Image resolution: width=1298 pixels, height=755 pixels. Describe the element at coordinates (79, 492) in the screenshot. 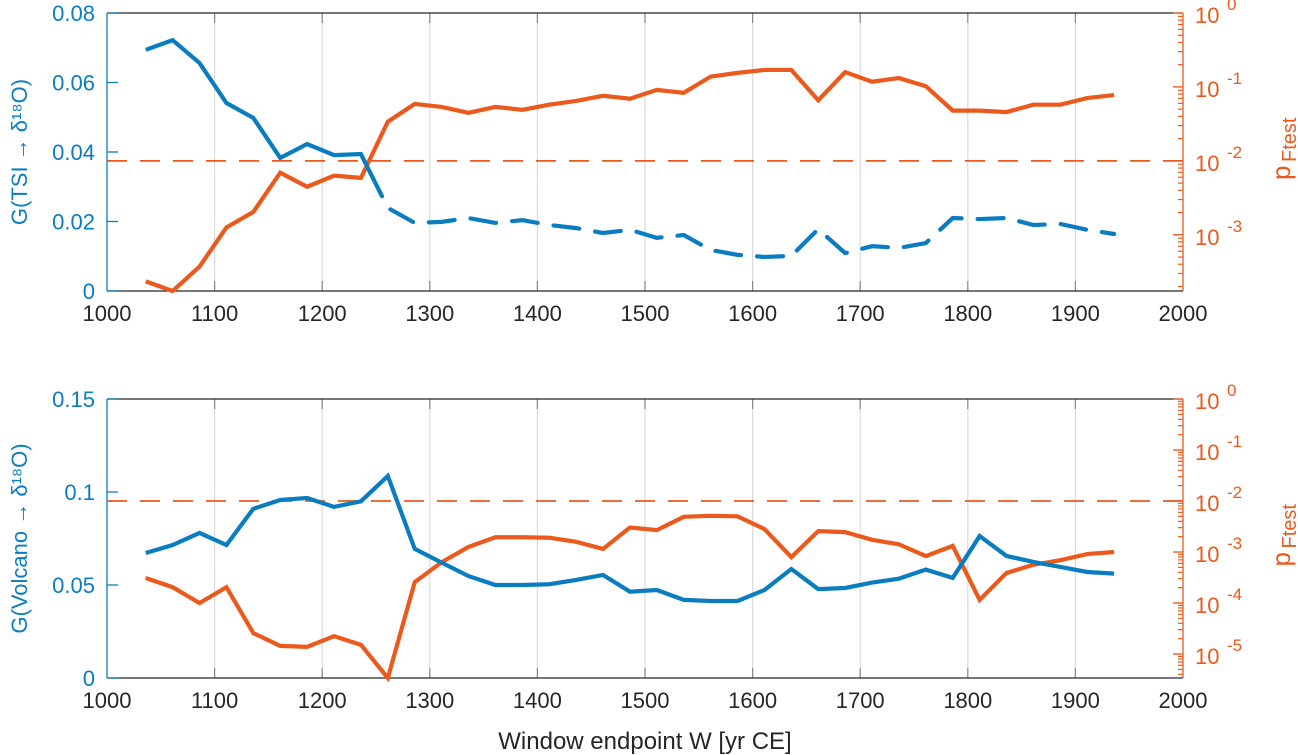

I see `left-y-tick-label: 0.1` at that location.